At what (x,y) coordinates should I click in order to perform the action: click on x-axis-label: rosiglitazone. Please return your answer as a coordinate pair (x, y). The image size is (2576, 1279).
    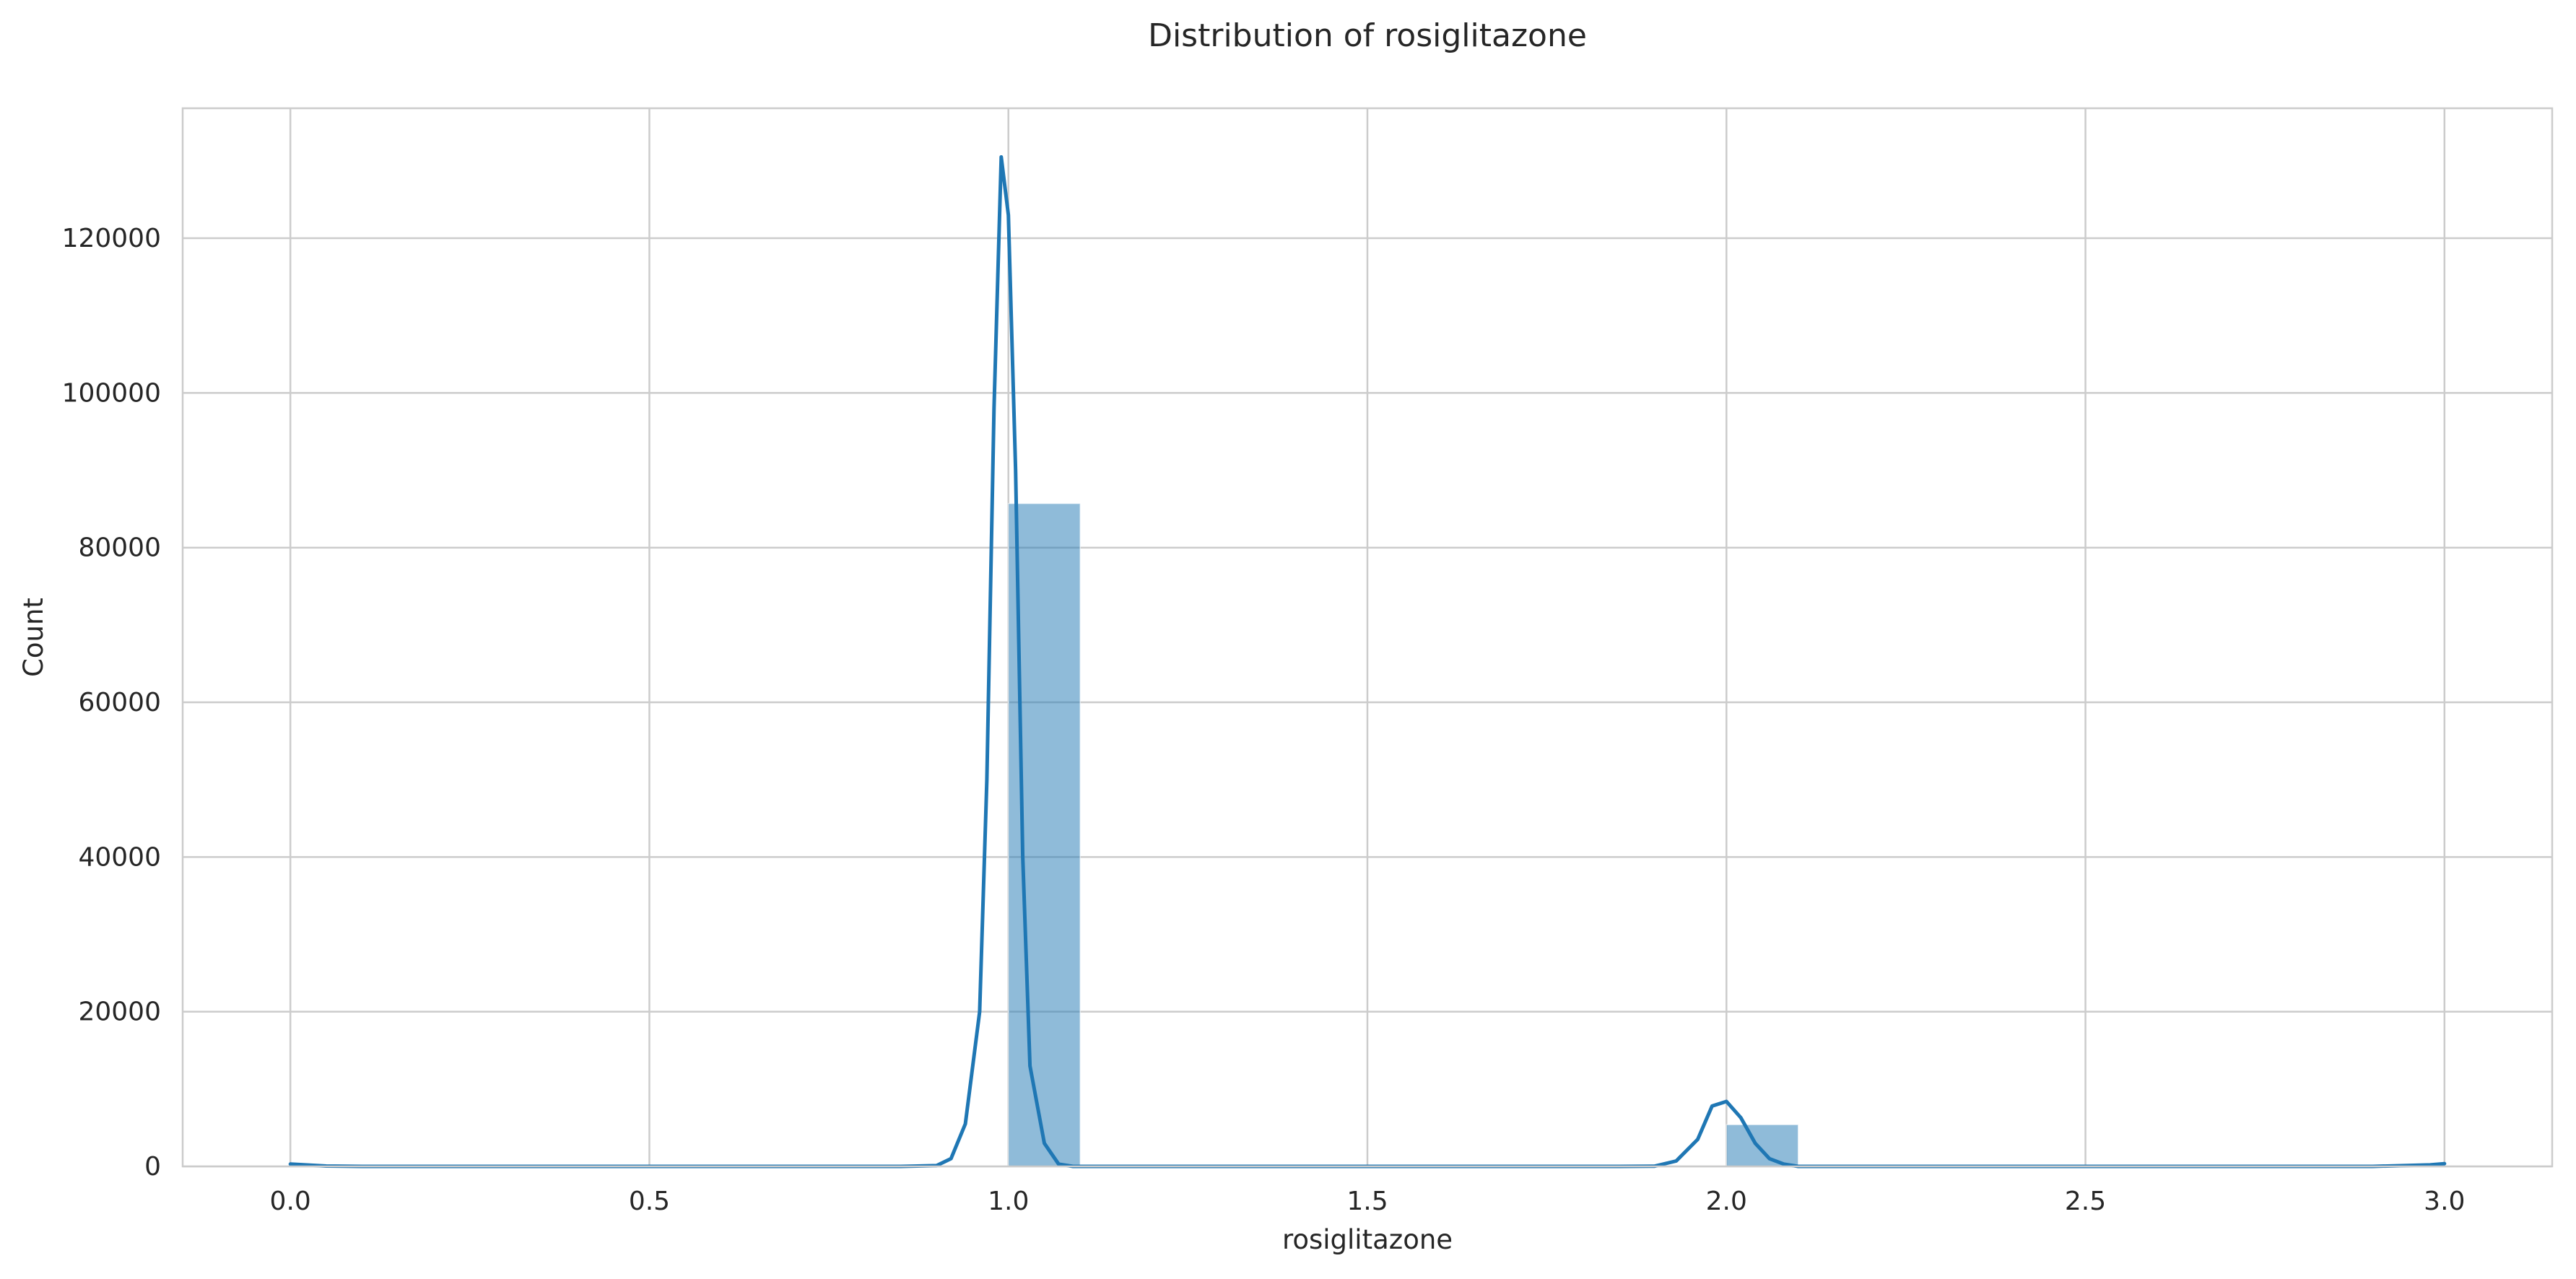
    Looking at the image, I should click on (1367, 1239).